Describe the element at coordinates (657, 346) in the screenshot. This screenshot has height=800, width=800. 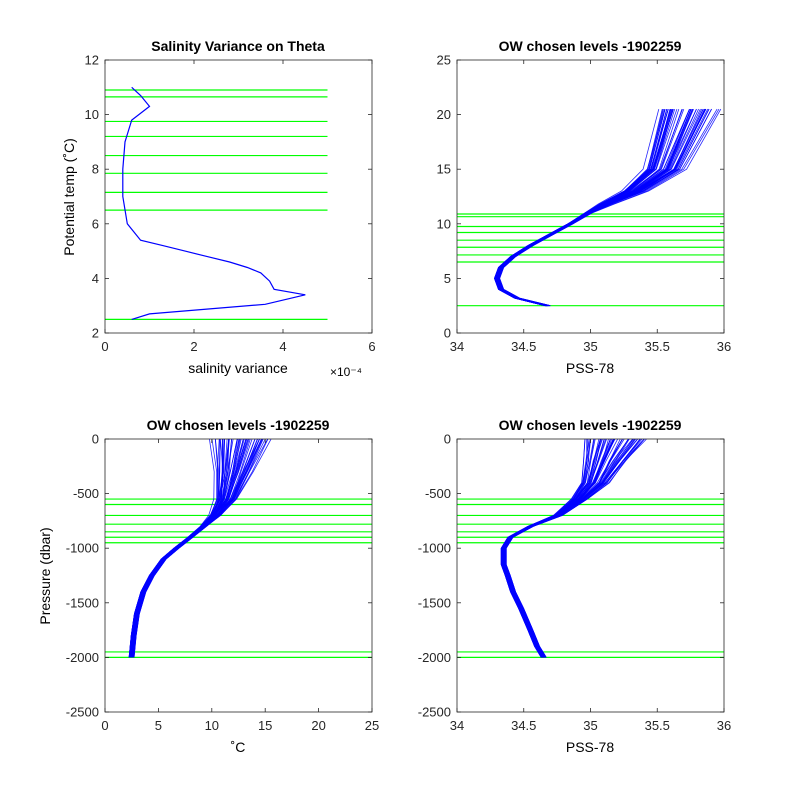
I see `panel-salinity-theta-x-tick-label-3: 35.5` at that location.